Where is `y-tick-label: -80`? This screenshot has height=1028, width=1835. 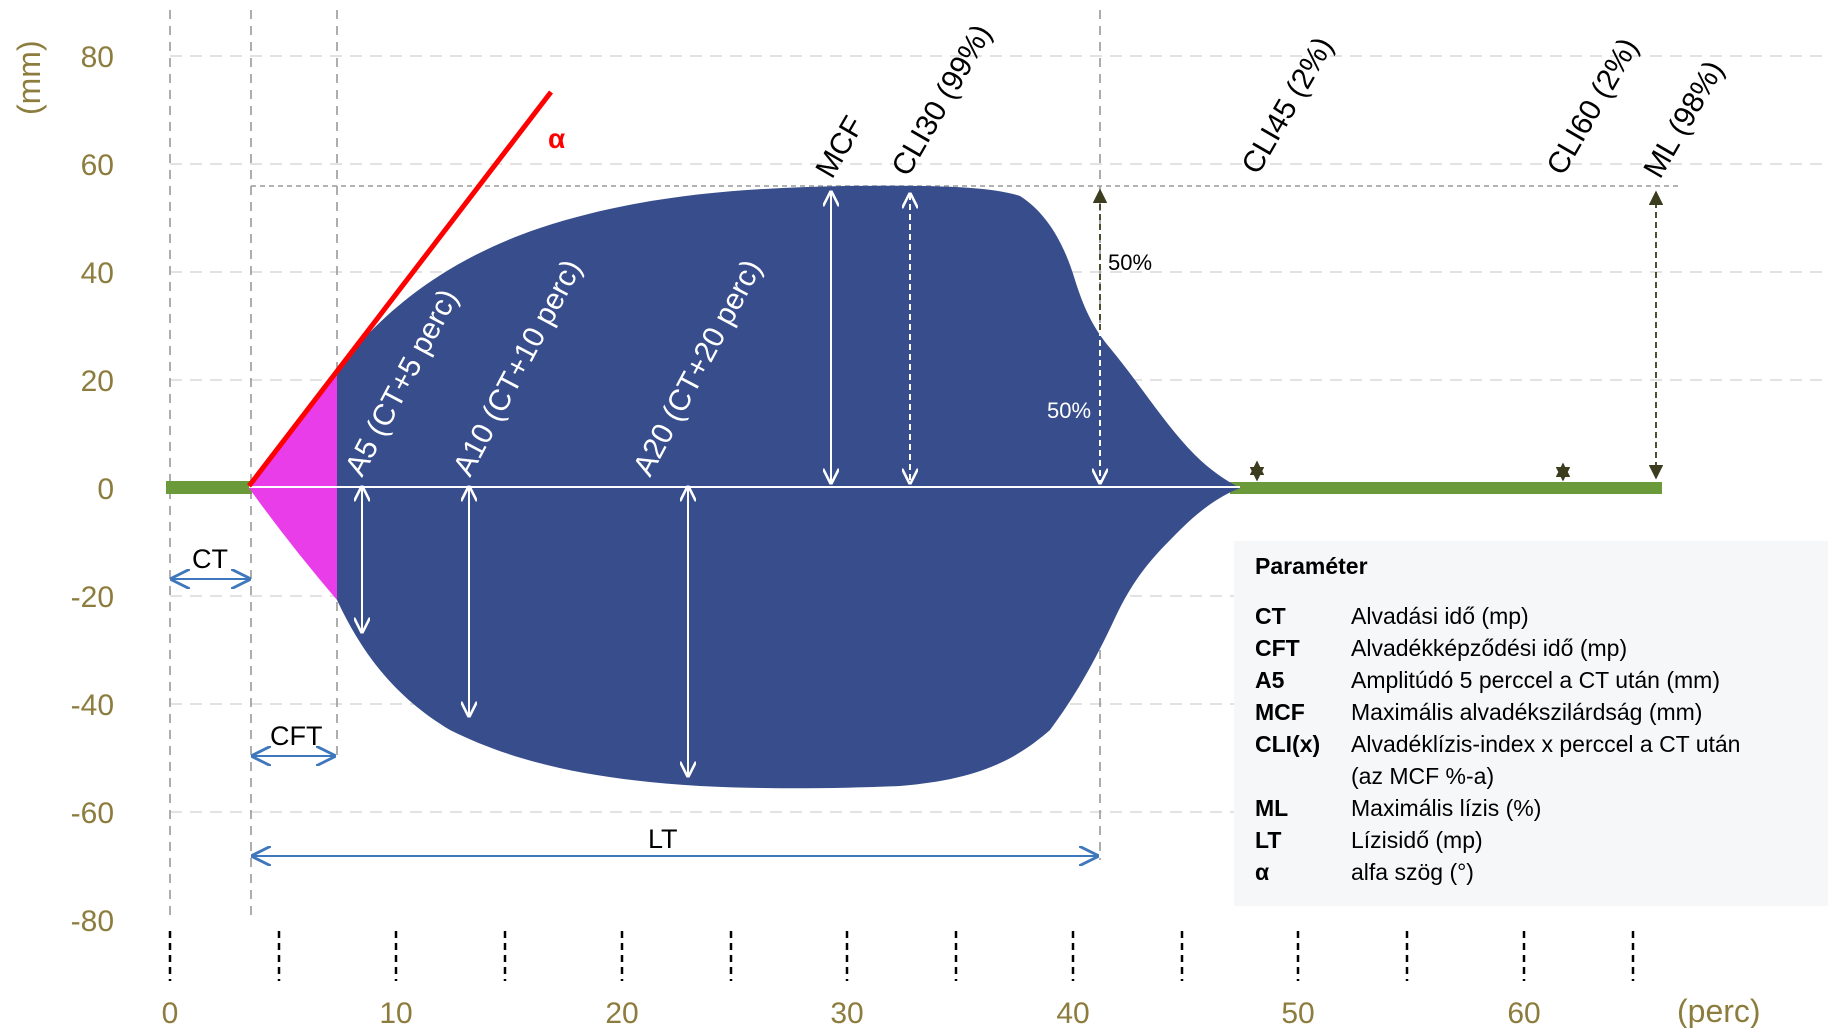
y-tick-label: -80 is located at coordinates (92, 921).